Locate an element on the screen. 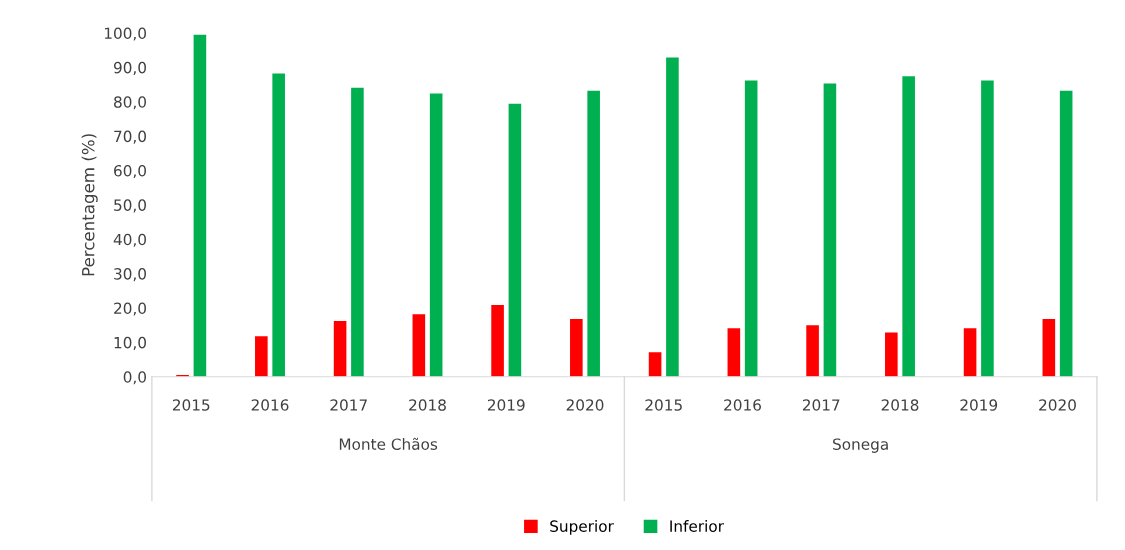 The width and height of the screenshot is (1125, 550). y-tick-label: 0,0 is located at coordinates (134, 378).